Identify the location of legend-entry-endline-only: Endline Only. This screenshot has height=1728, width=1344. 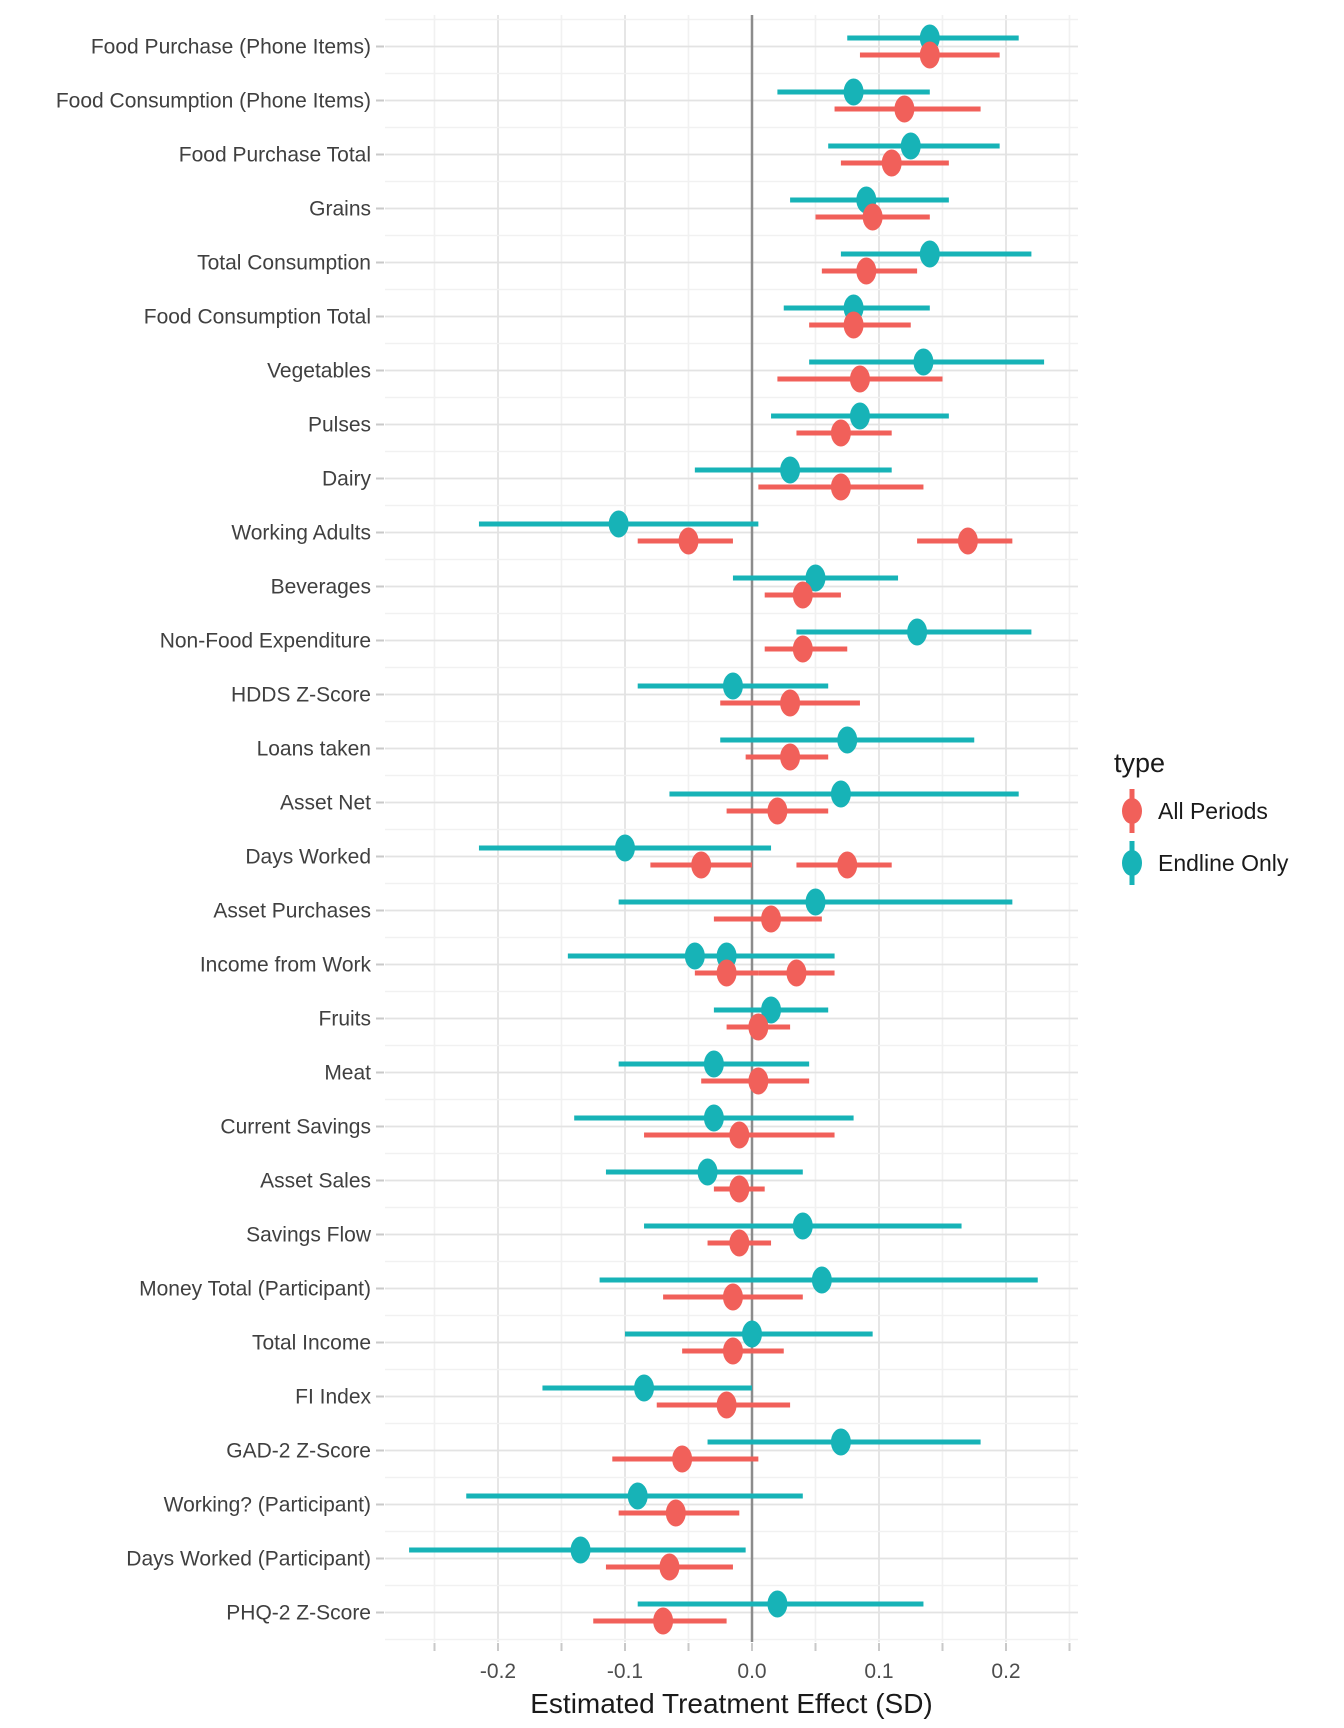
(1200, 863).